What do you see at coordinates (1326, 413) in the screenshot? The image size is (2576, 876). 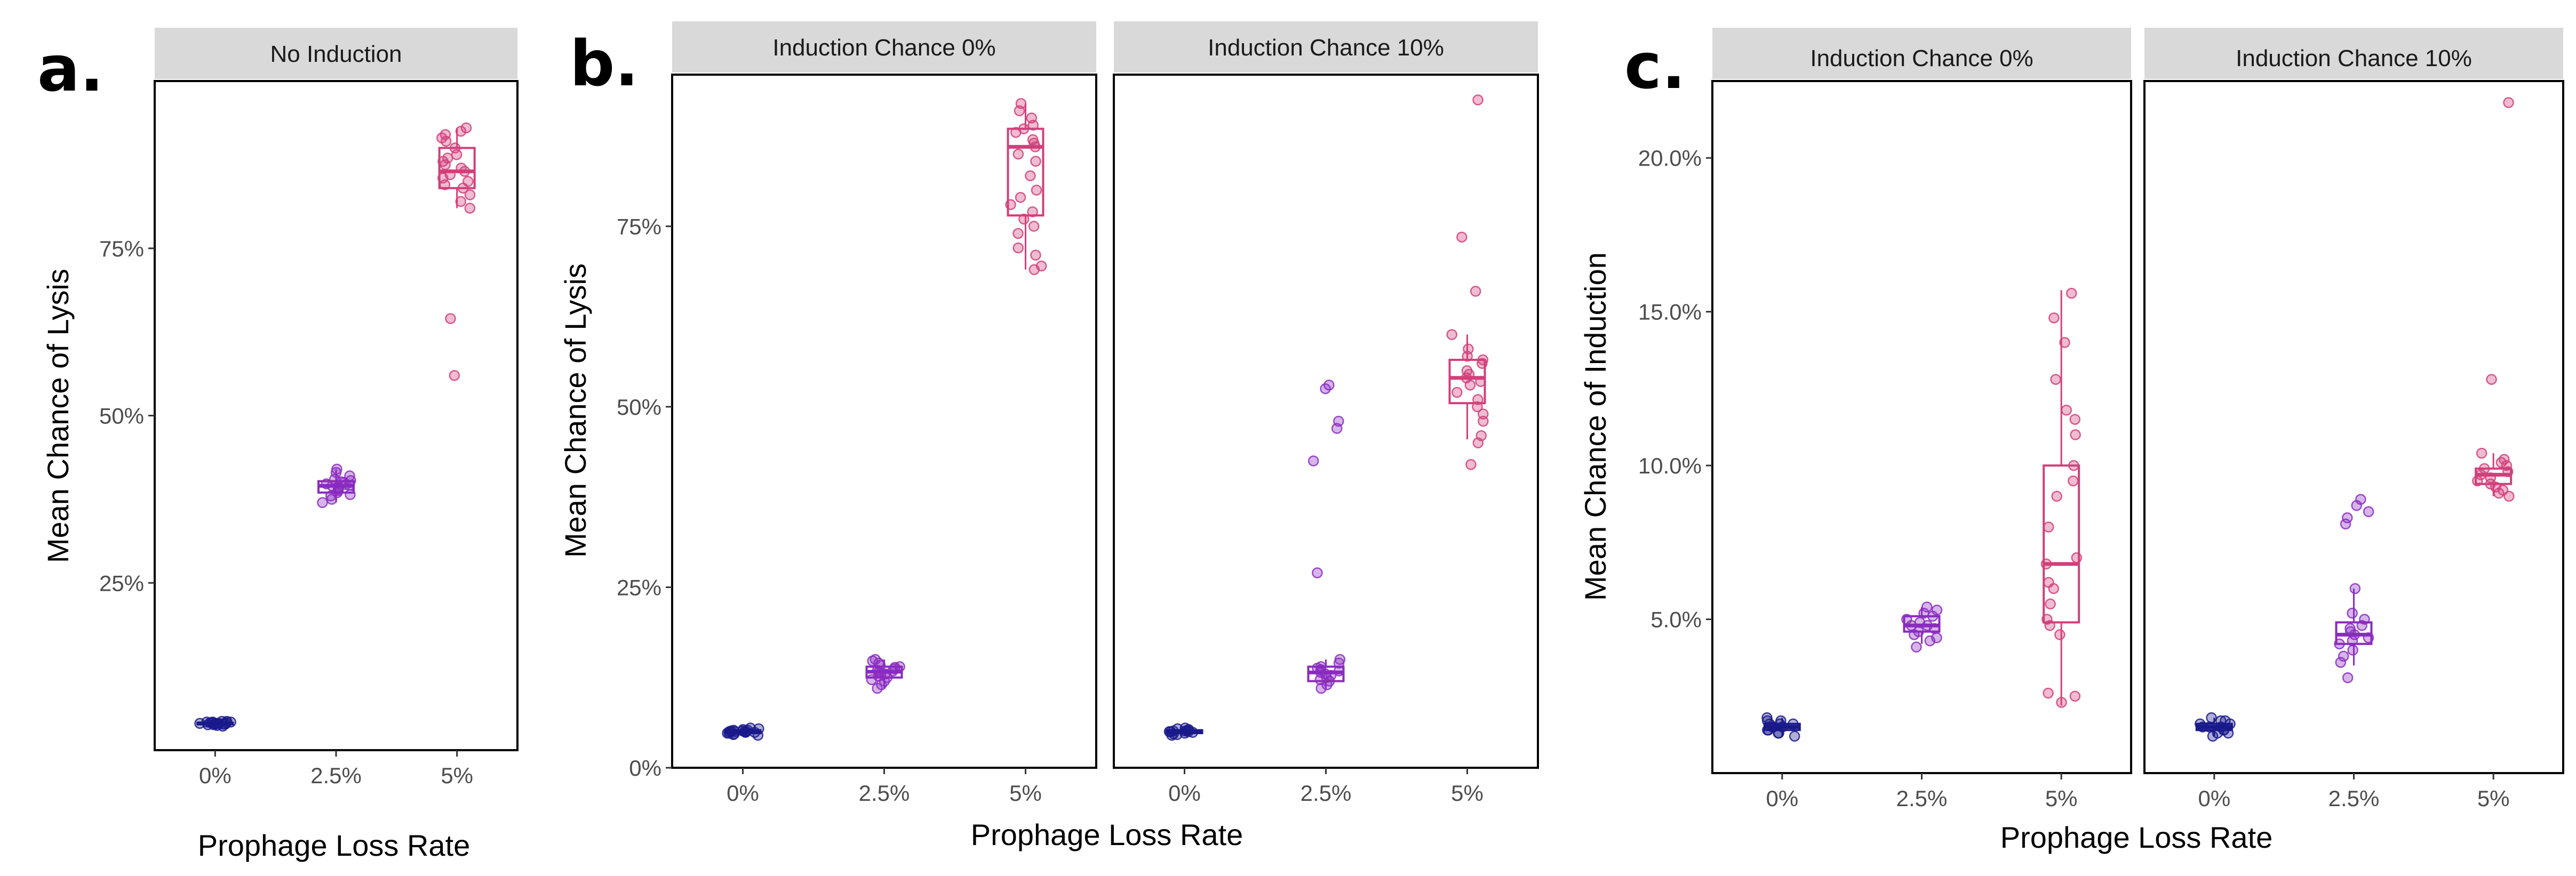 I see `facet-b2: Induction Chance 10% 0% 2.5% 5%` at bounding box center [1326, 413].